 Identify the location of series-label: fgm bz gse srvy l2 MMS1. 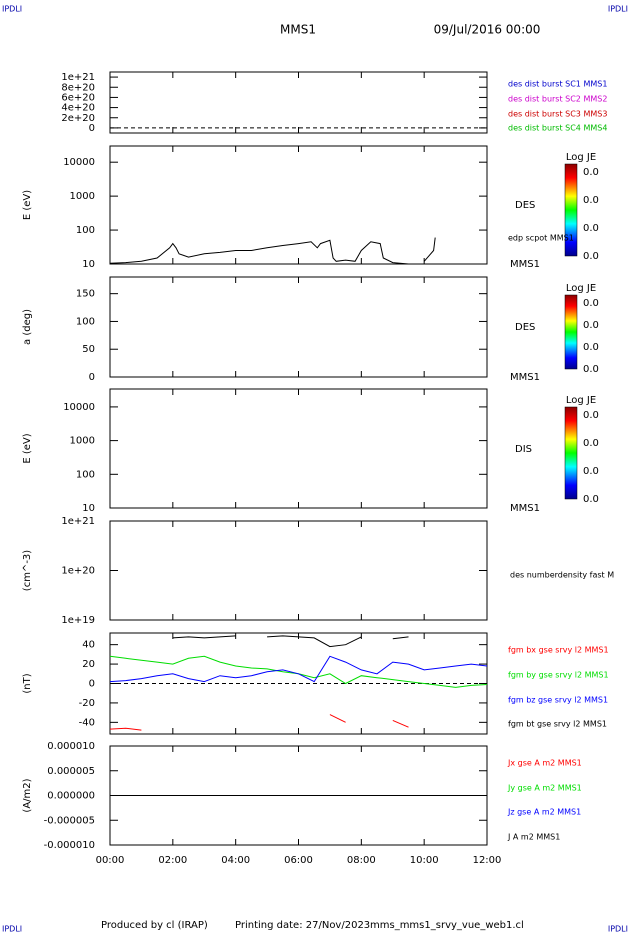
(558, 700).